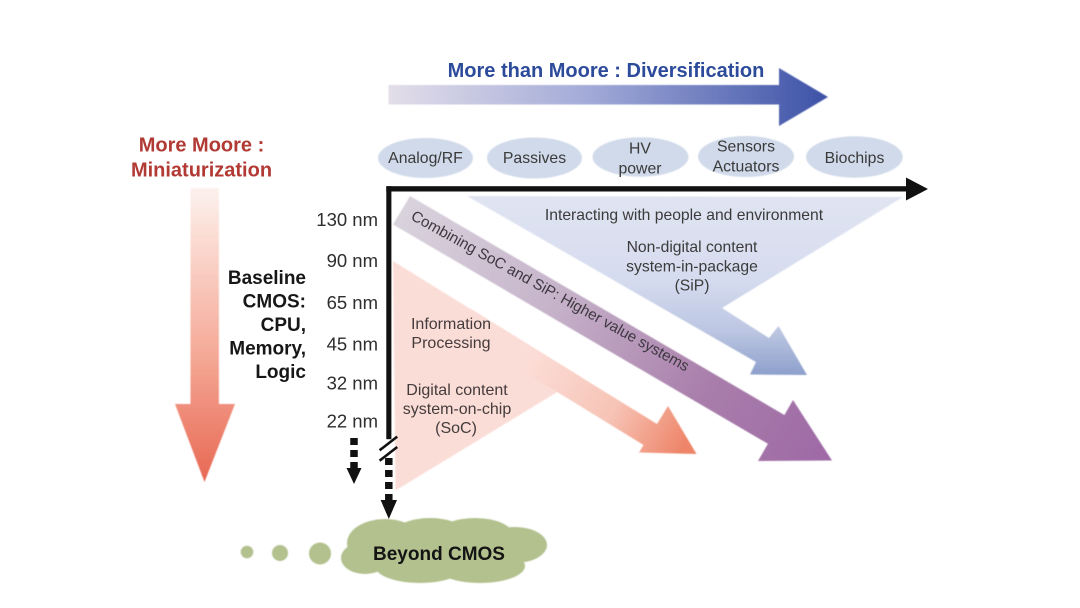 This screenshot has height=608, width=1080. What do you see at coordinates (352, 344) in the screenshot?
I see `svg-text: 45 nm` at bounding box center [352, 344].